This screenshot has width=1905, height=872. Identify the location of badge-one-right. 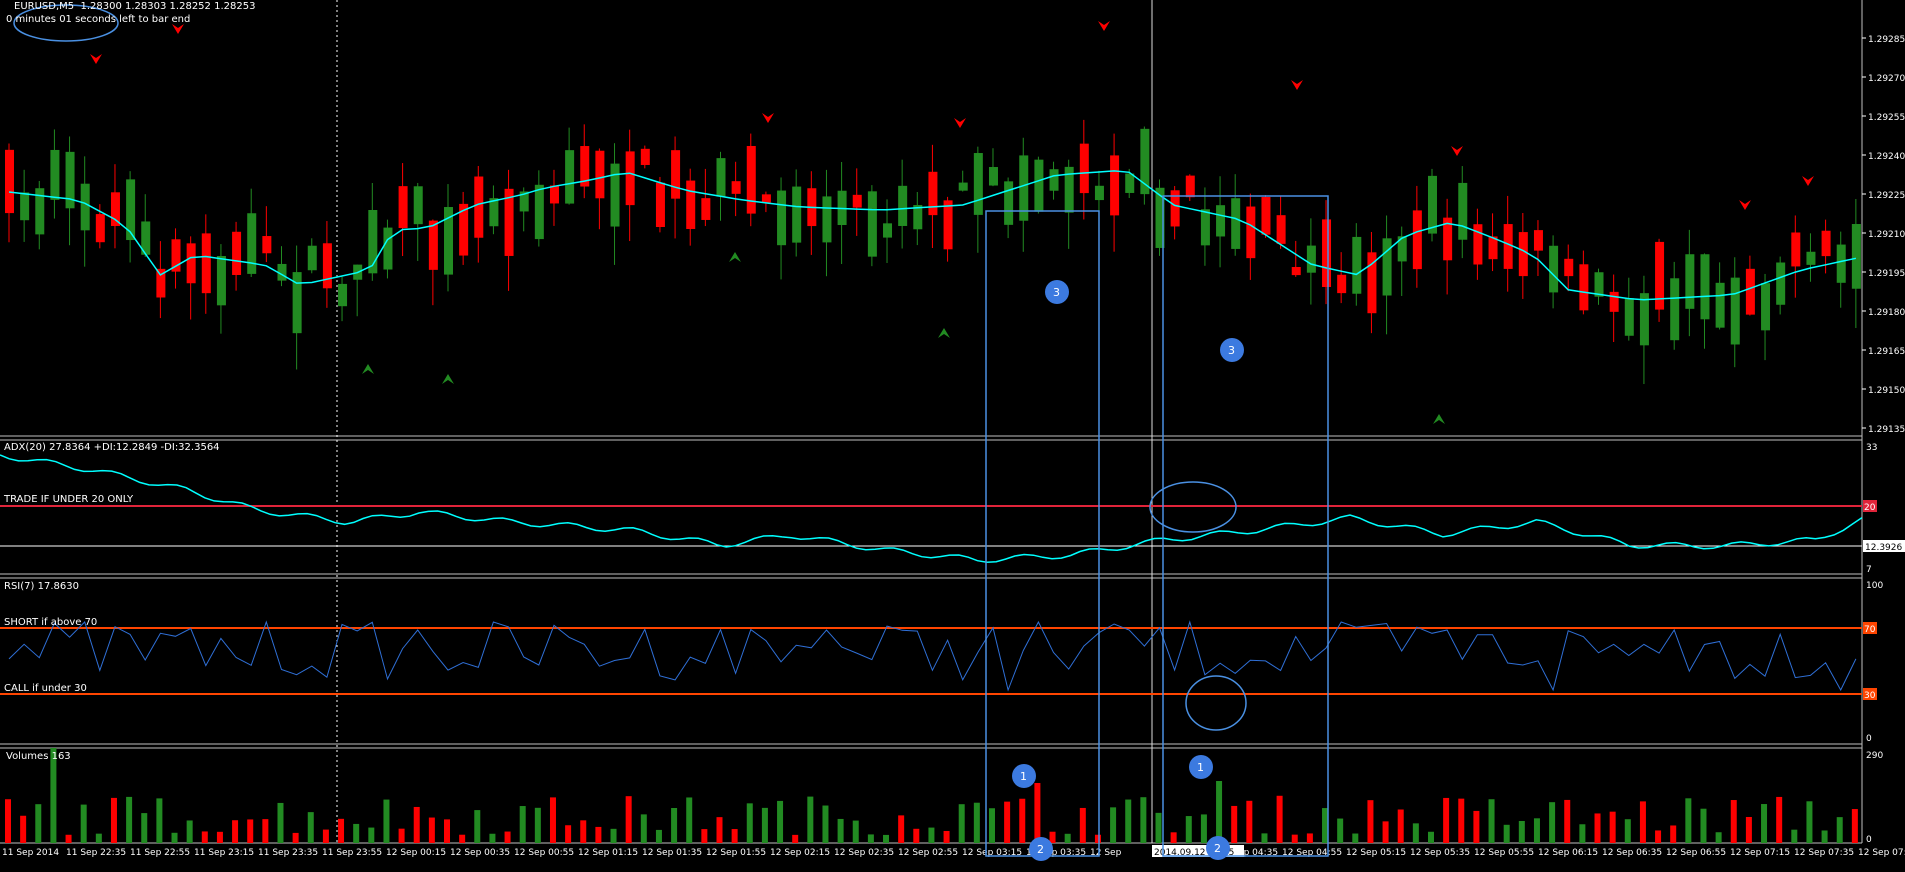
(1201, 767).